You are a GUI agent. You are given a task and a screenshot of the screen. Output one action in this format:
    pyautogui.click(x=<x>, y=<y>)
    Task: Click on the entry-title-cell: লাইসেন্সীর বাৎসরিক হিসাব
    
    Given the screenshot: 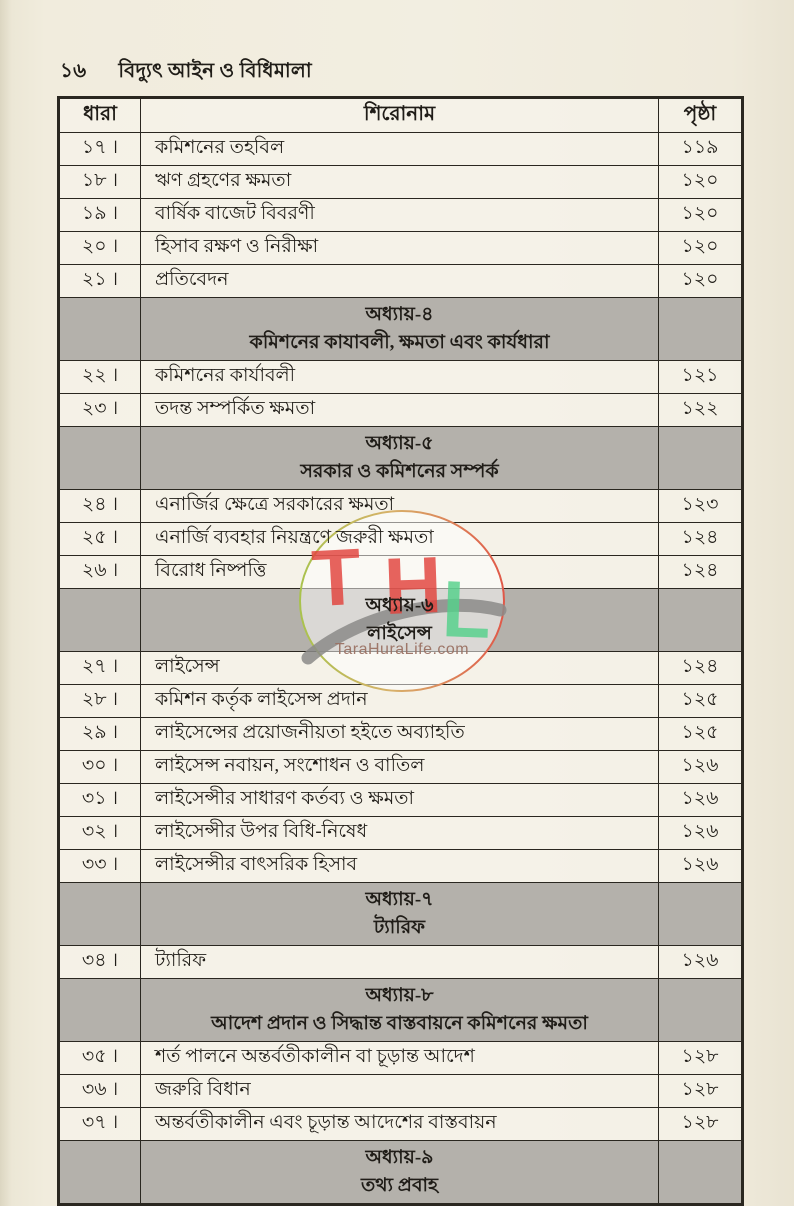 What is the action you would take?
    pyautogui.click(x=399, y=866)
    